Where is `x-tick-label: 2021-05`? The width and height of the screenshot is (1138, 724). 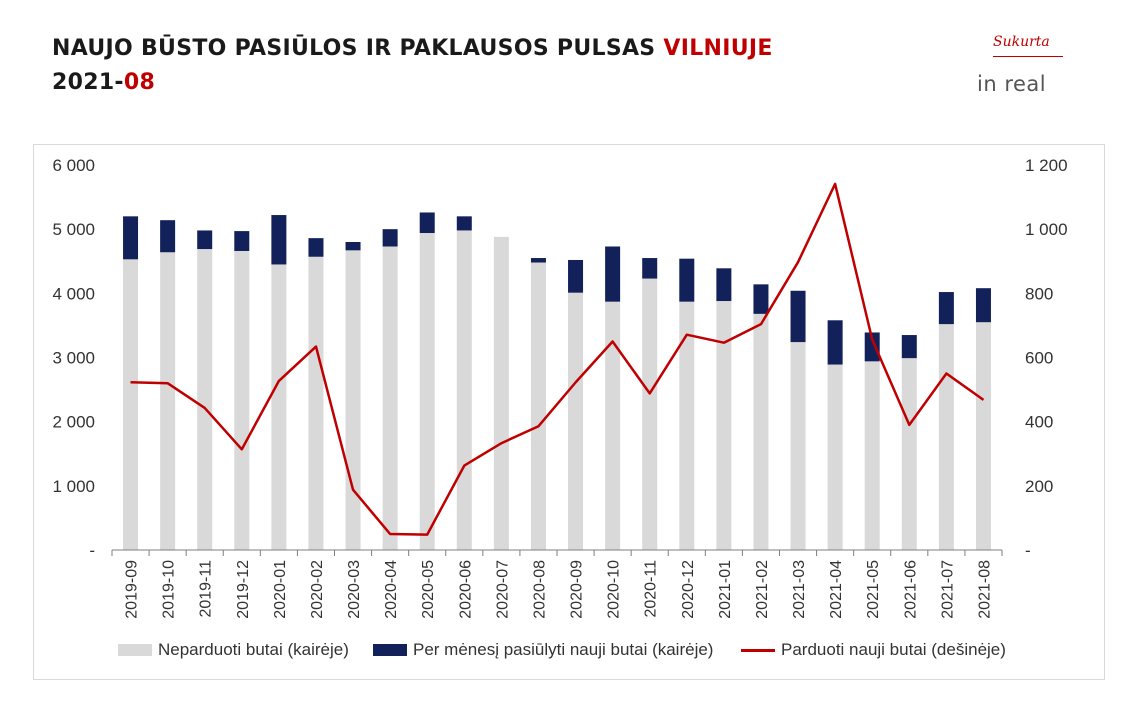
x-tick-label: 2021-05 is located at coordinates (873, 589).